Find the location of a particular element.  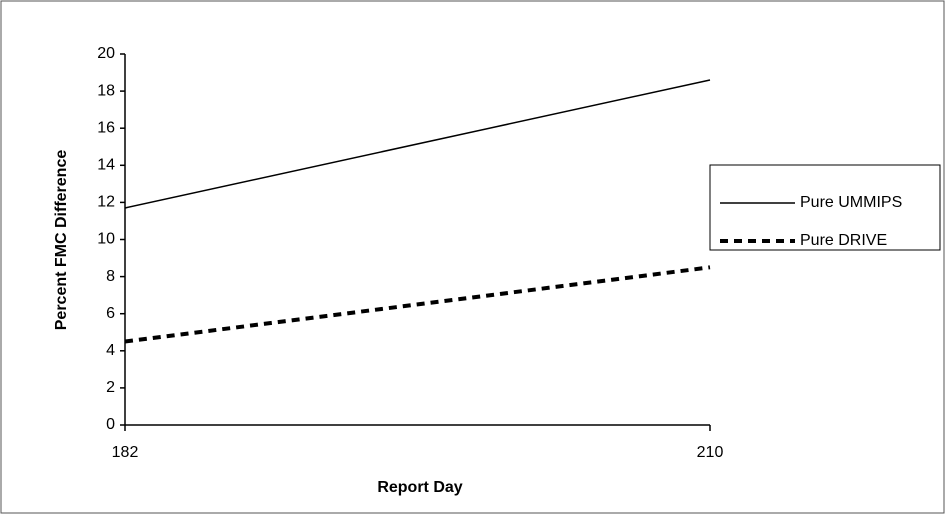

y-axis-label: Percent FMC Difference is located at coordinates (61, 240).